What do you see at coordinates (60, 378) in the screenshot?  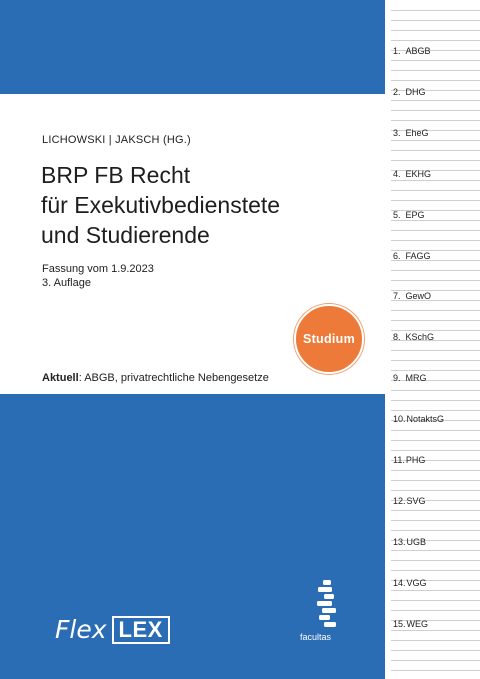 I see `current-label: Aktuell` at bounding box center [60, 378].